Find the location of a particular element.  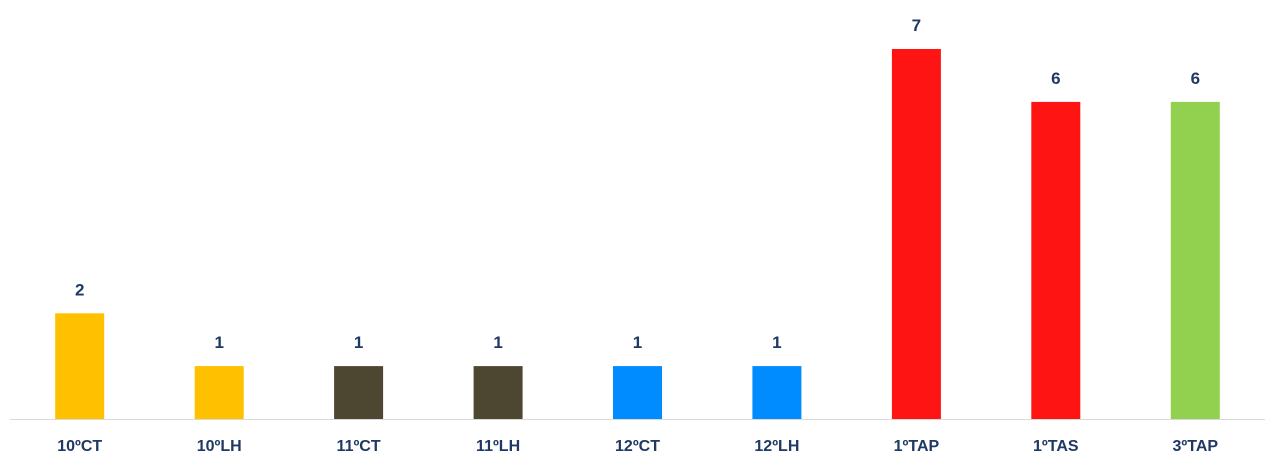

data-label-0: 2 is located at coordinates (79, 289).